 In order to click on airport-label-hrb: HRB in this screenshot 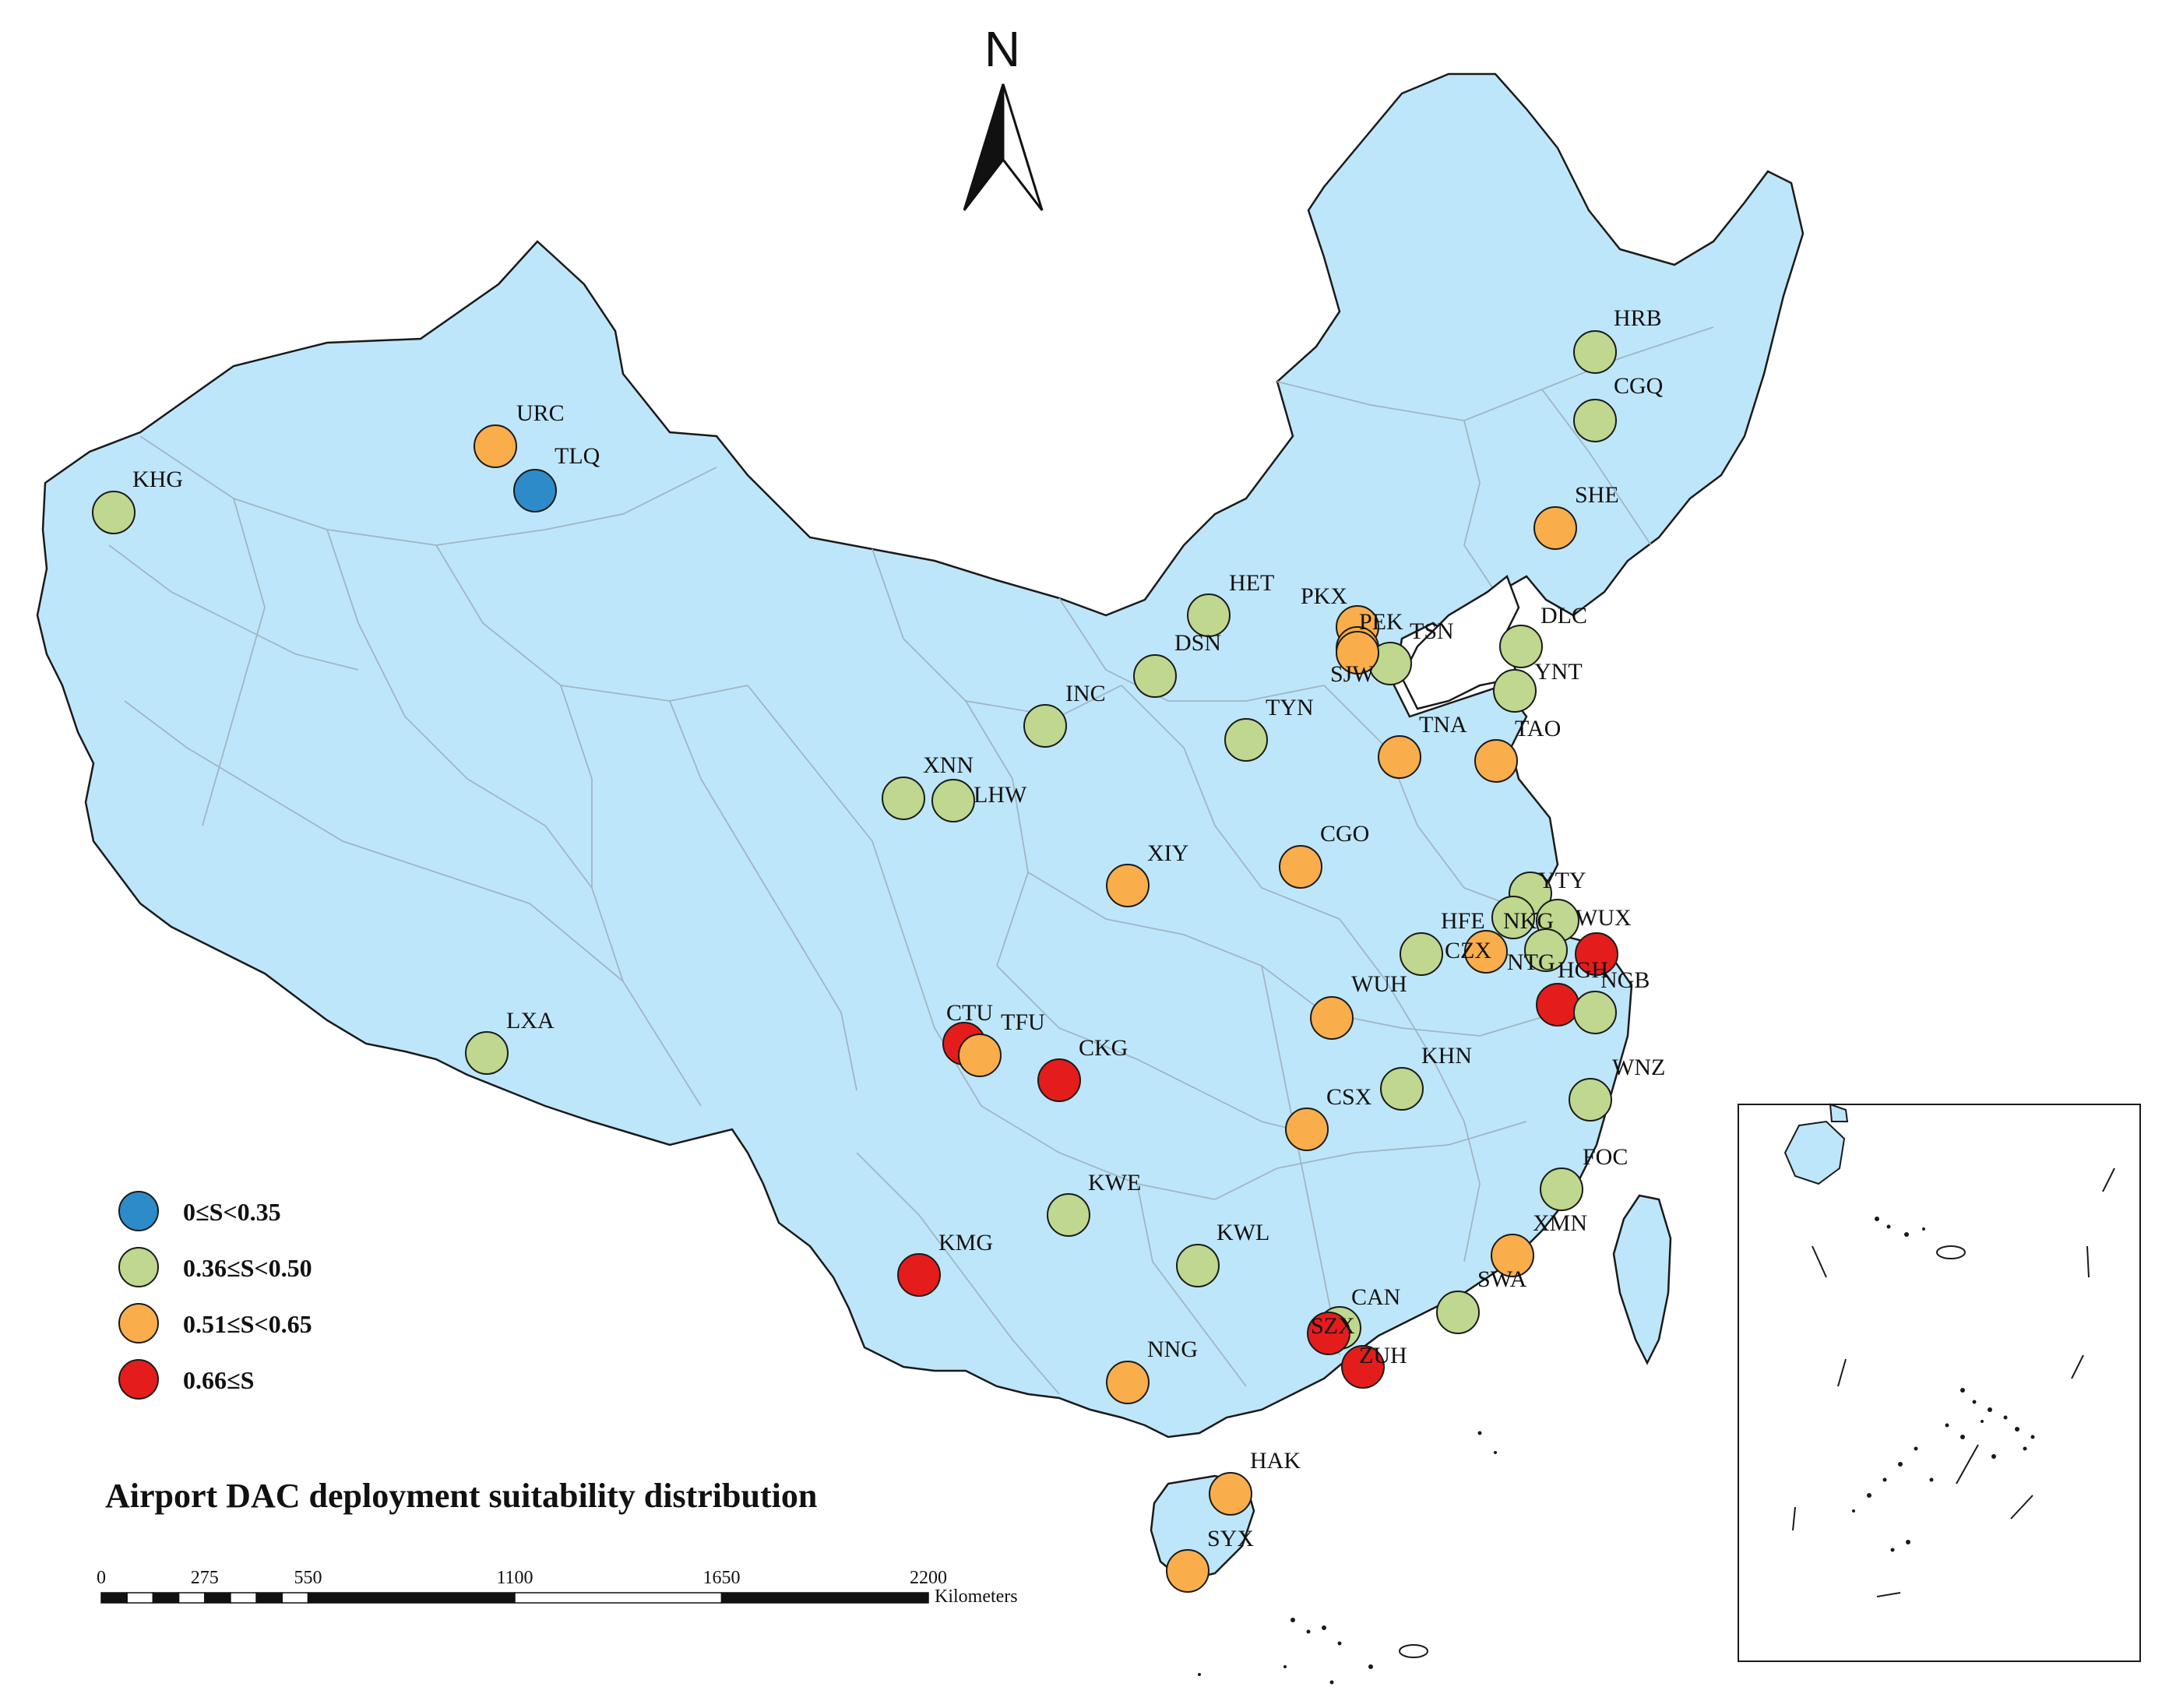, I will do `click(1638, 318)`.